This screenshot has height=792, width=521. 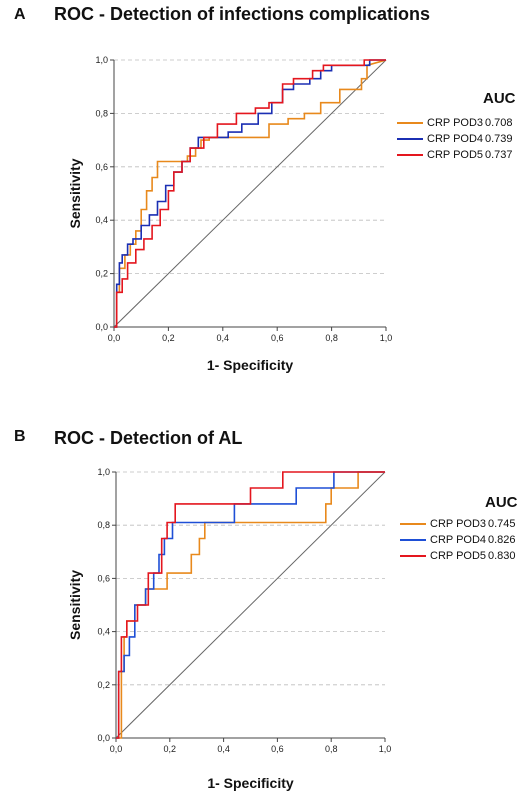 I want to click on legend-item-crp-pod4: CRP POD4 0.826, so click(x=458, y=540).